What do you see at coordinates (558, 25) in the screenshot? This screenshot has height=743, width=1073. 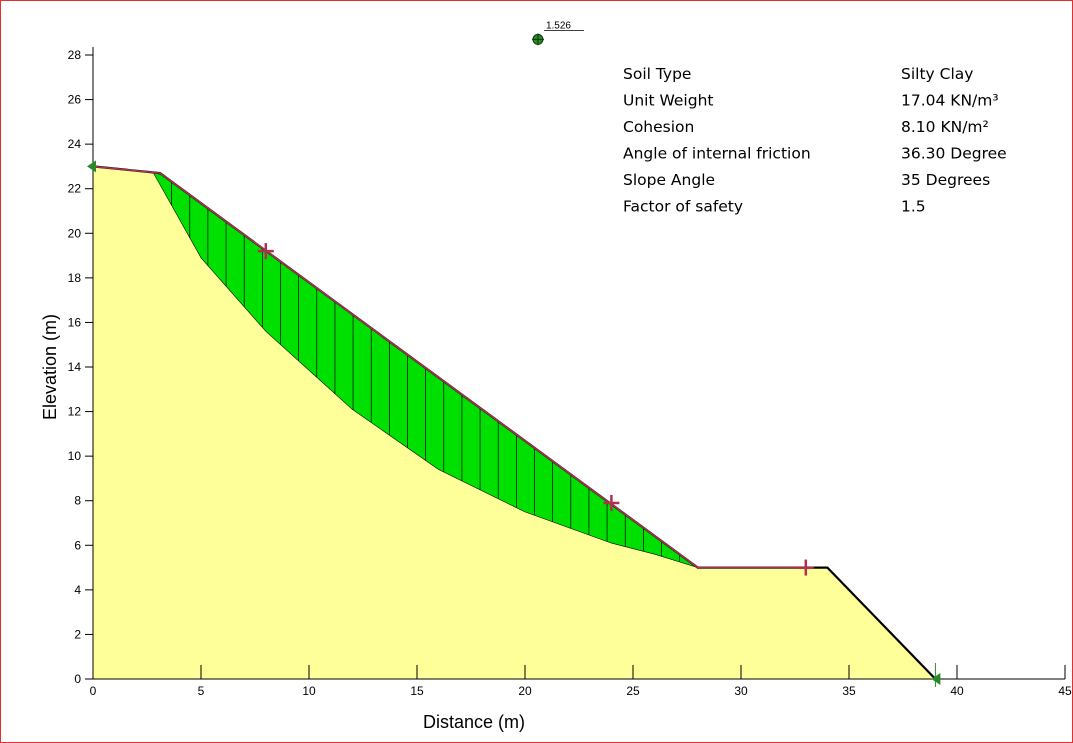 I see `factor-of-safety-label: 1.526` at bounding box center [558, 25].